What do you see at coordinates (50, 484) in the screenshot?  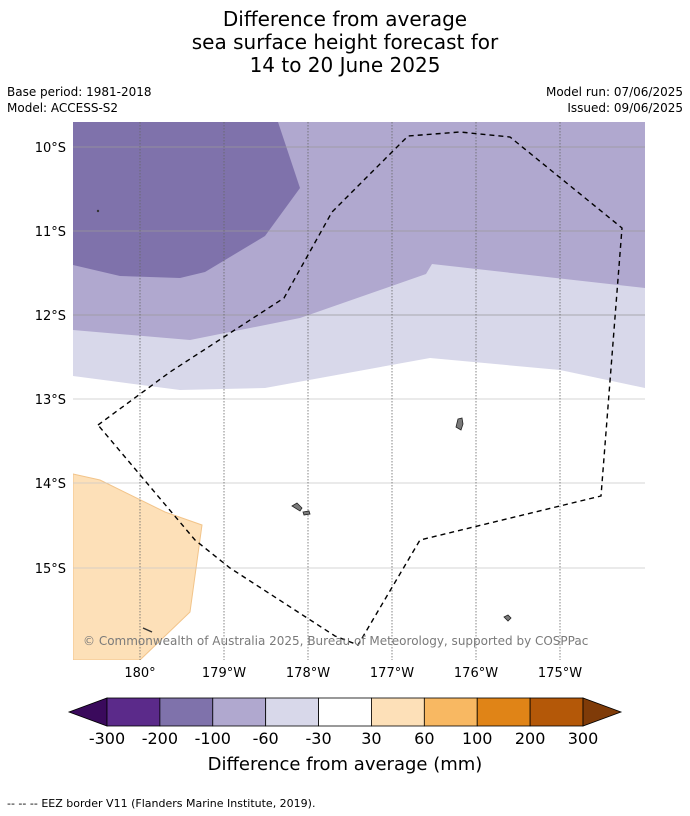 I see `lat-label-14s: 14°S` at bounding box center [50, 484].